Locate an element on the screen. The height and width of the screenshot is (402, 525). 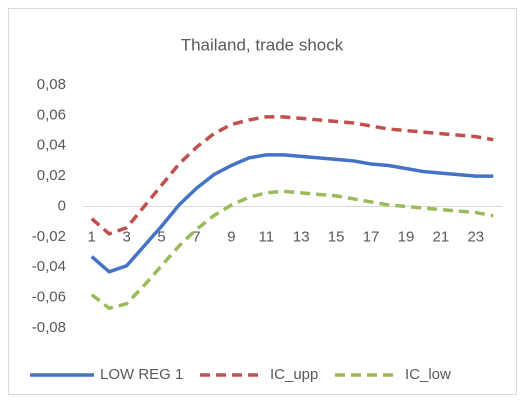
x-tick-label: 9 is located at coordinates (231, 236).